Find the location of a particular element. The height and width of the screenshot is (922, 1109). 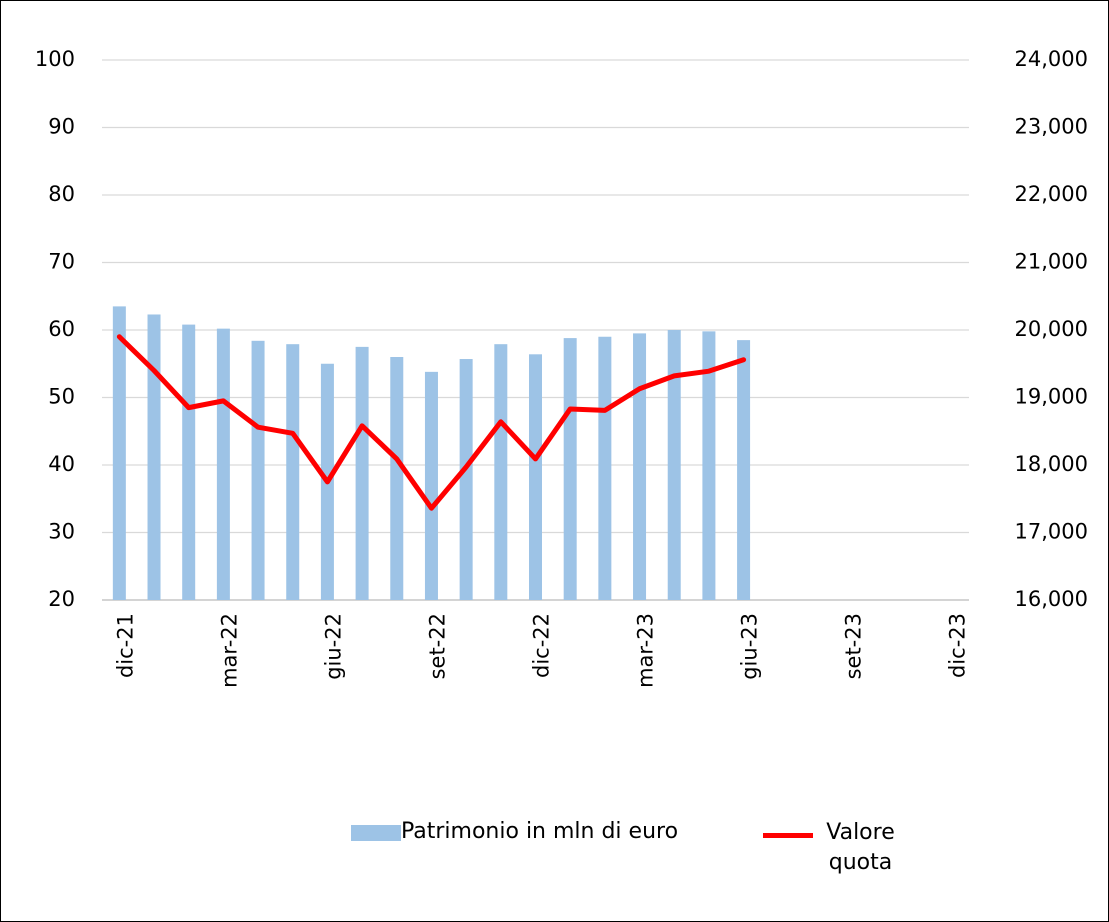

legend-item: Valore quota is located at coordinates (835, 848).